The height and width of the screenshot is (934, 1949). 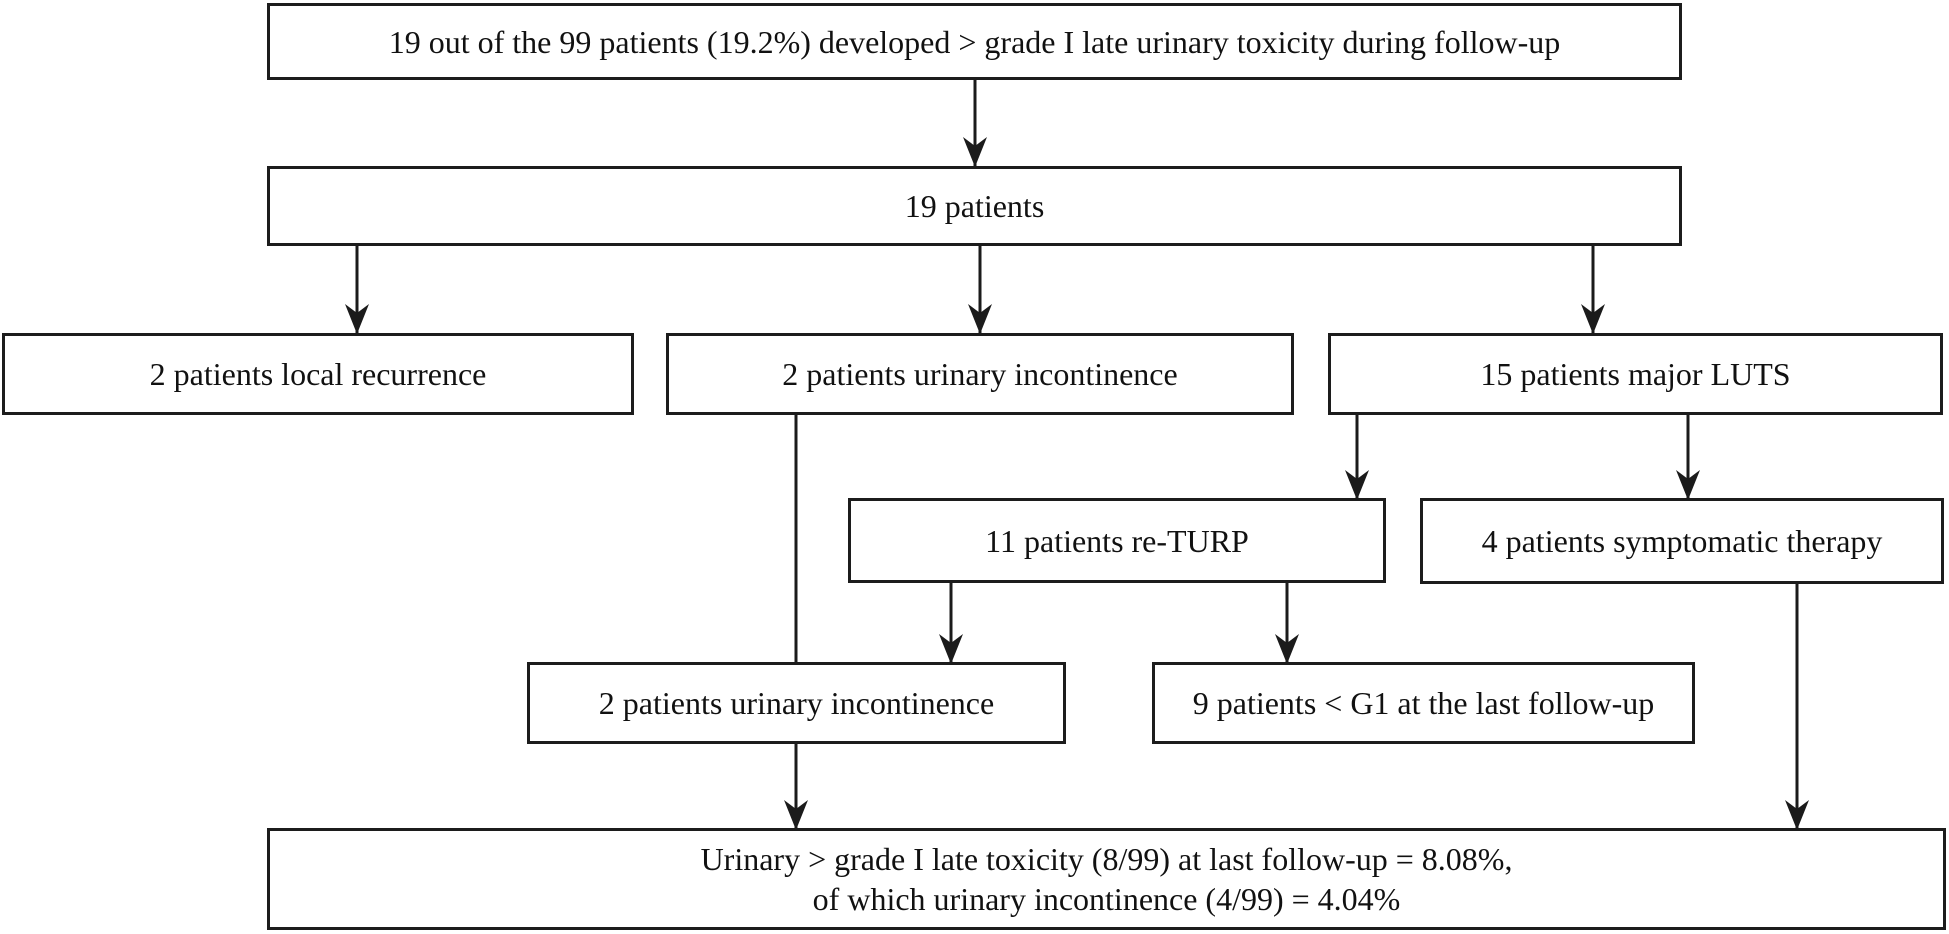 I want to click on node-major-luts-label: 15 patients major LUTS, so click(x=1635, y=374).